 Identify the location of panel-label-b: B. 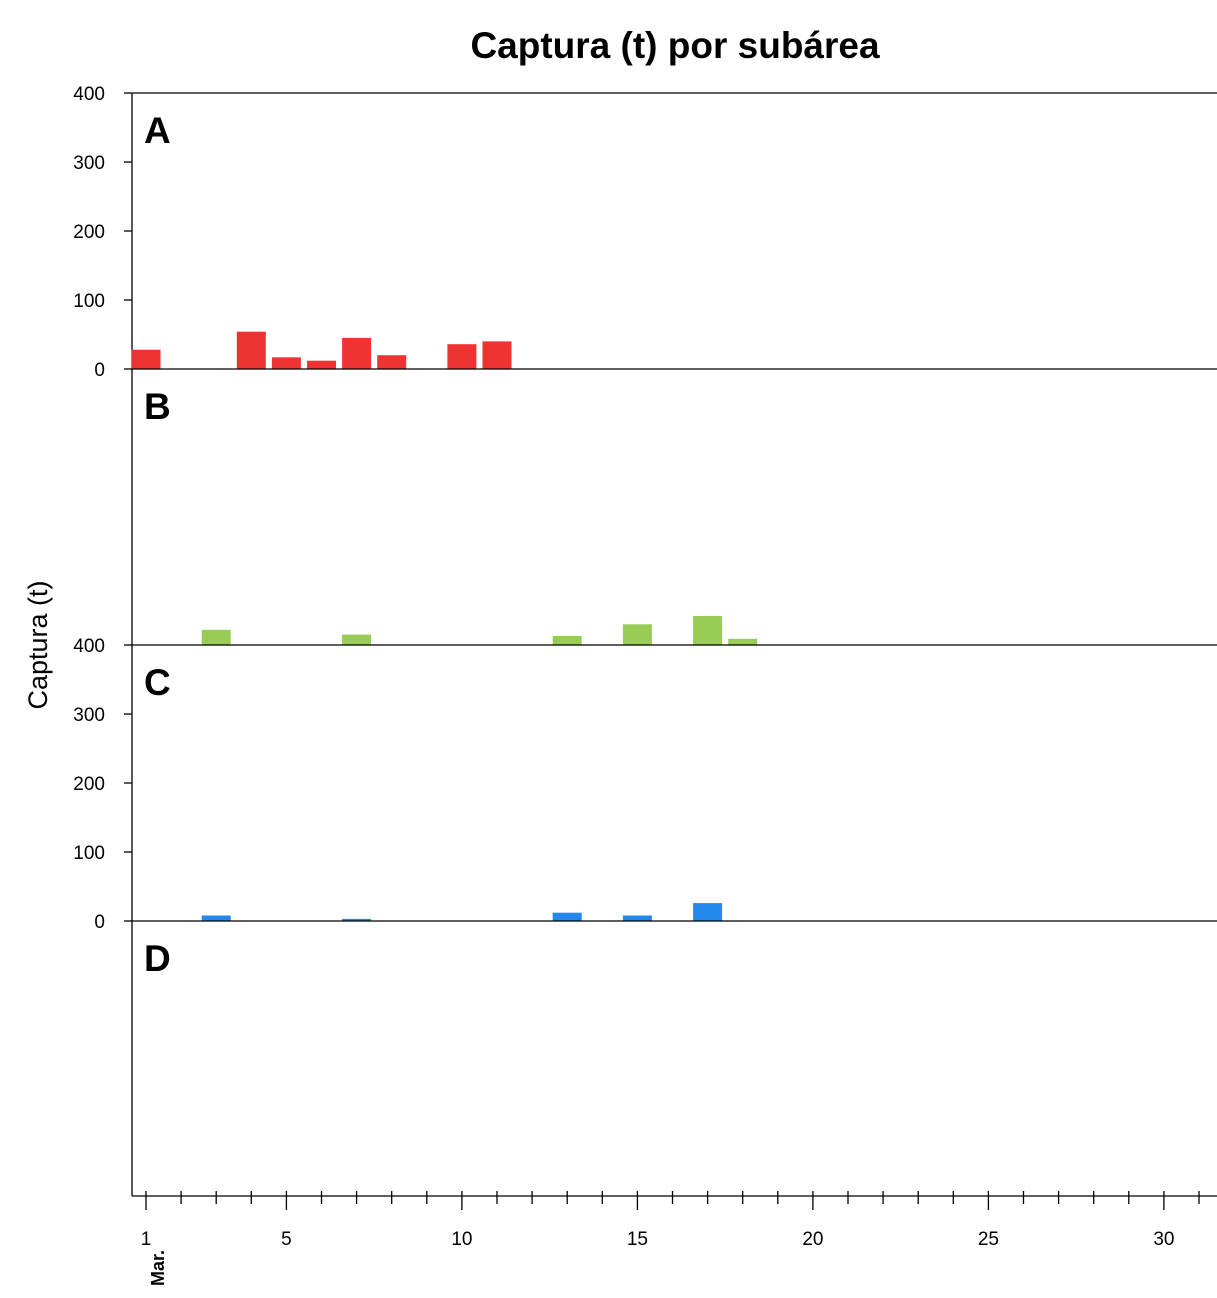
(157, 406).